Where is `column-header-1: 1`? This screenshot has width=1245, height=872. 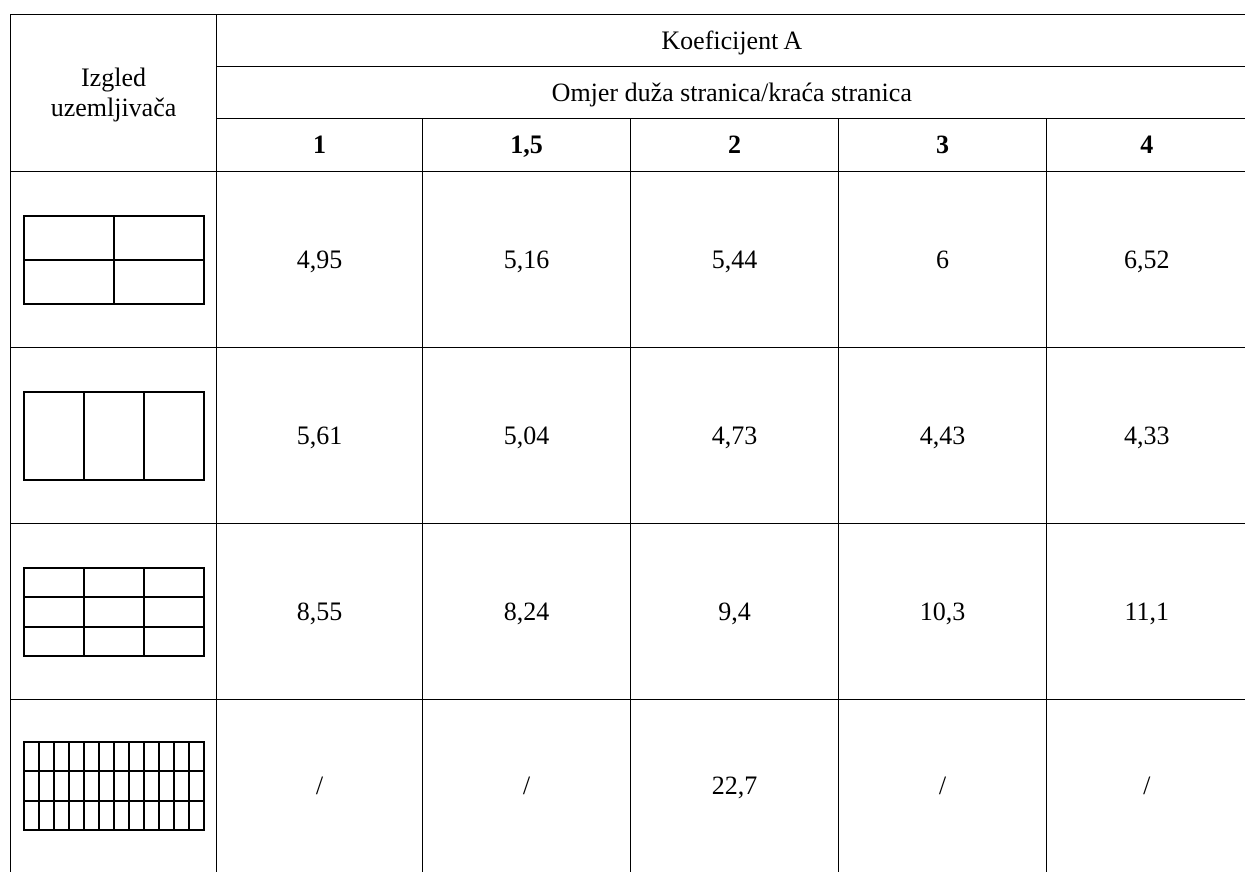
column-header-1: 1 is located at coordinates (320, 145).